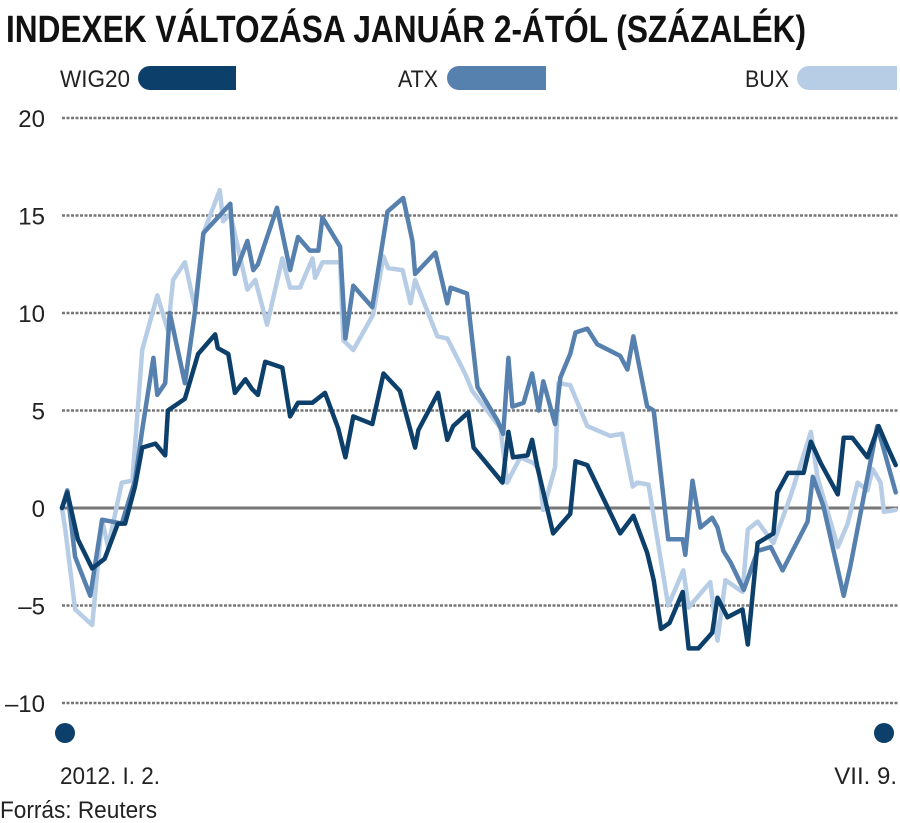 This screenshot has width=900, height=823. What do you see at coordinates (25, 704) in the screenshot?
I see `y-tick-label: –10` at bounding box center [25, 704].